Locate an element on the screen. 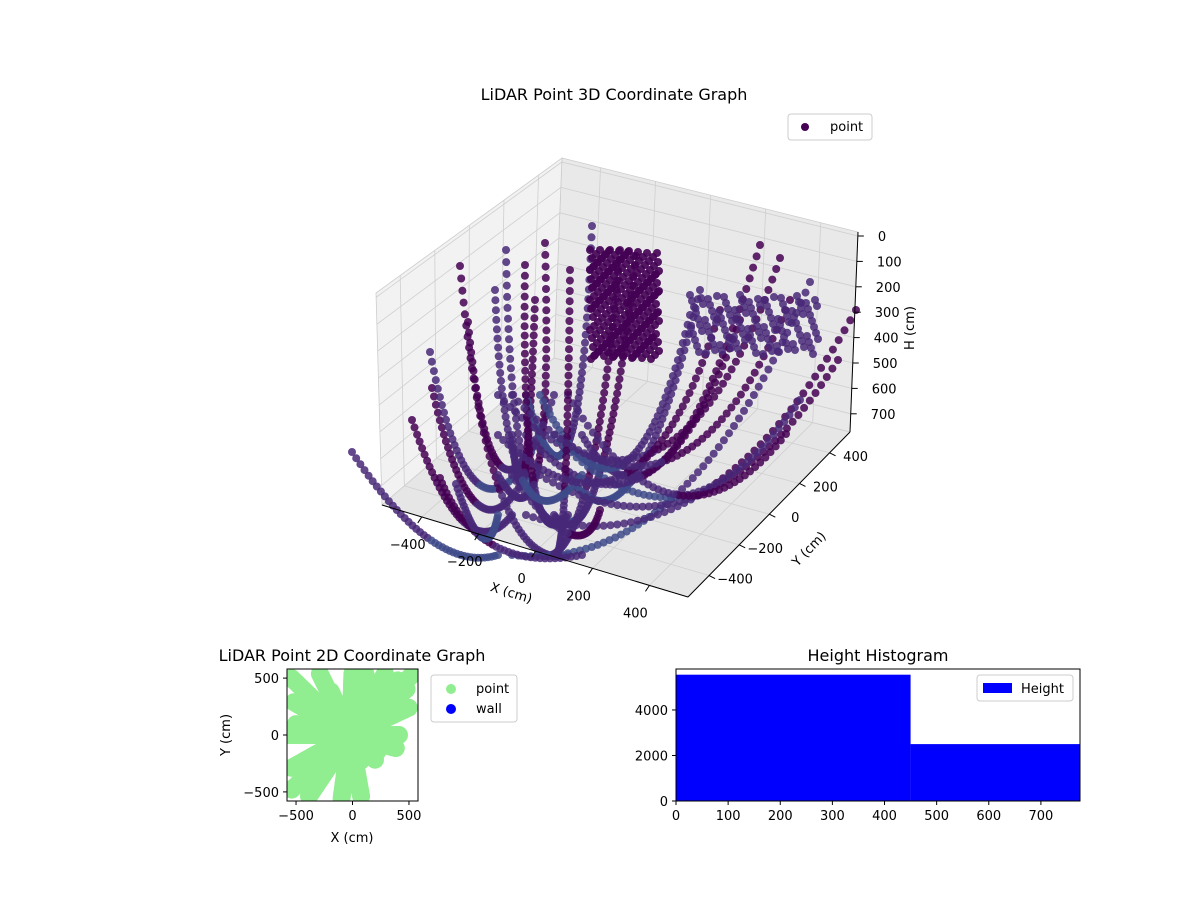  z-axis-line is located at coordinates (854, 332).